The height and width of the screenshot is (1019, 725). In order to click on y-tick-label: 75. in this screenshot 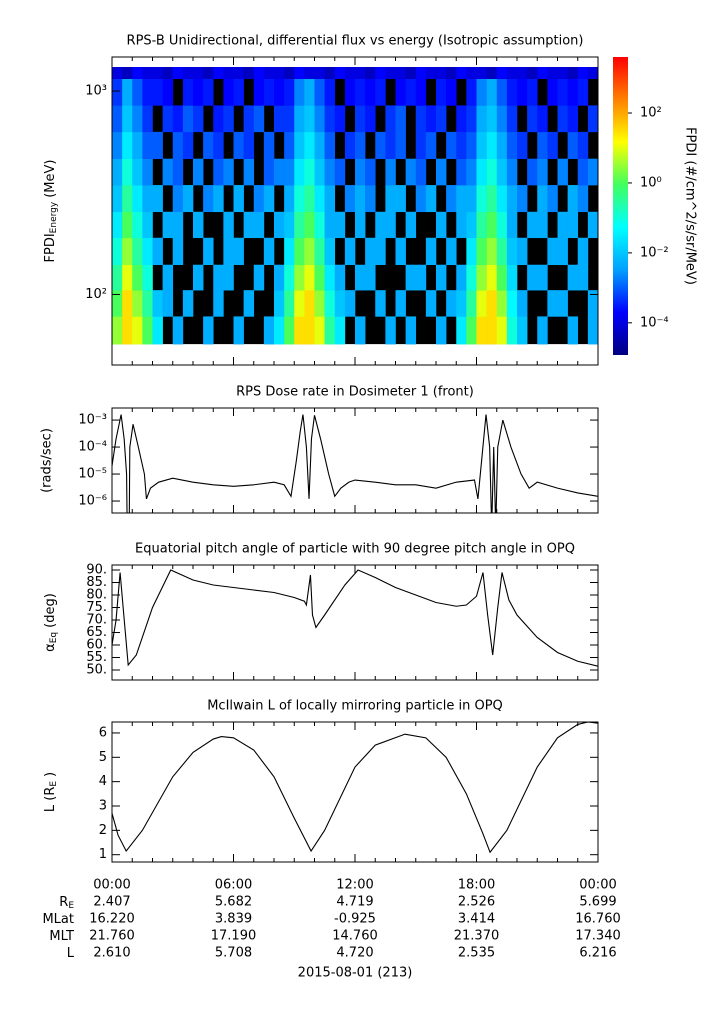, I will do `click(96, 607)`.